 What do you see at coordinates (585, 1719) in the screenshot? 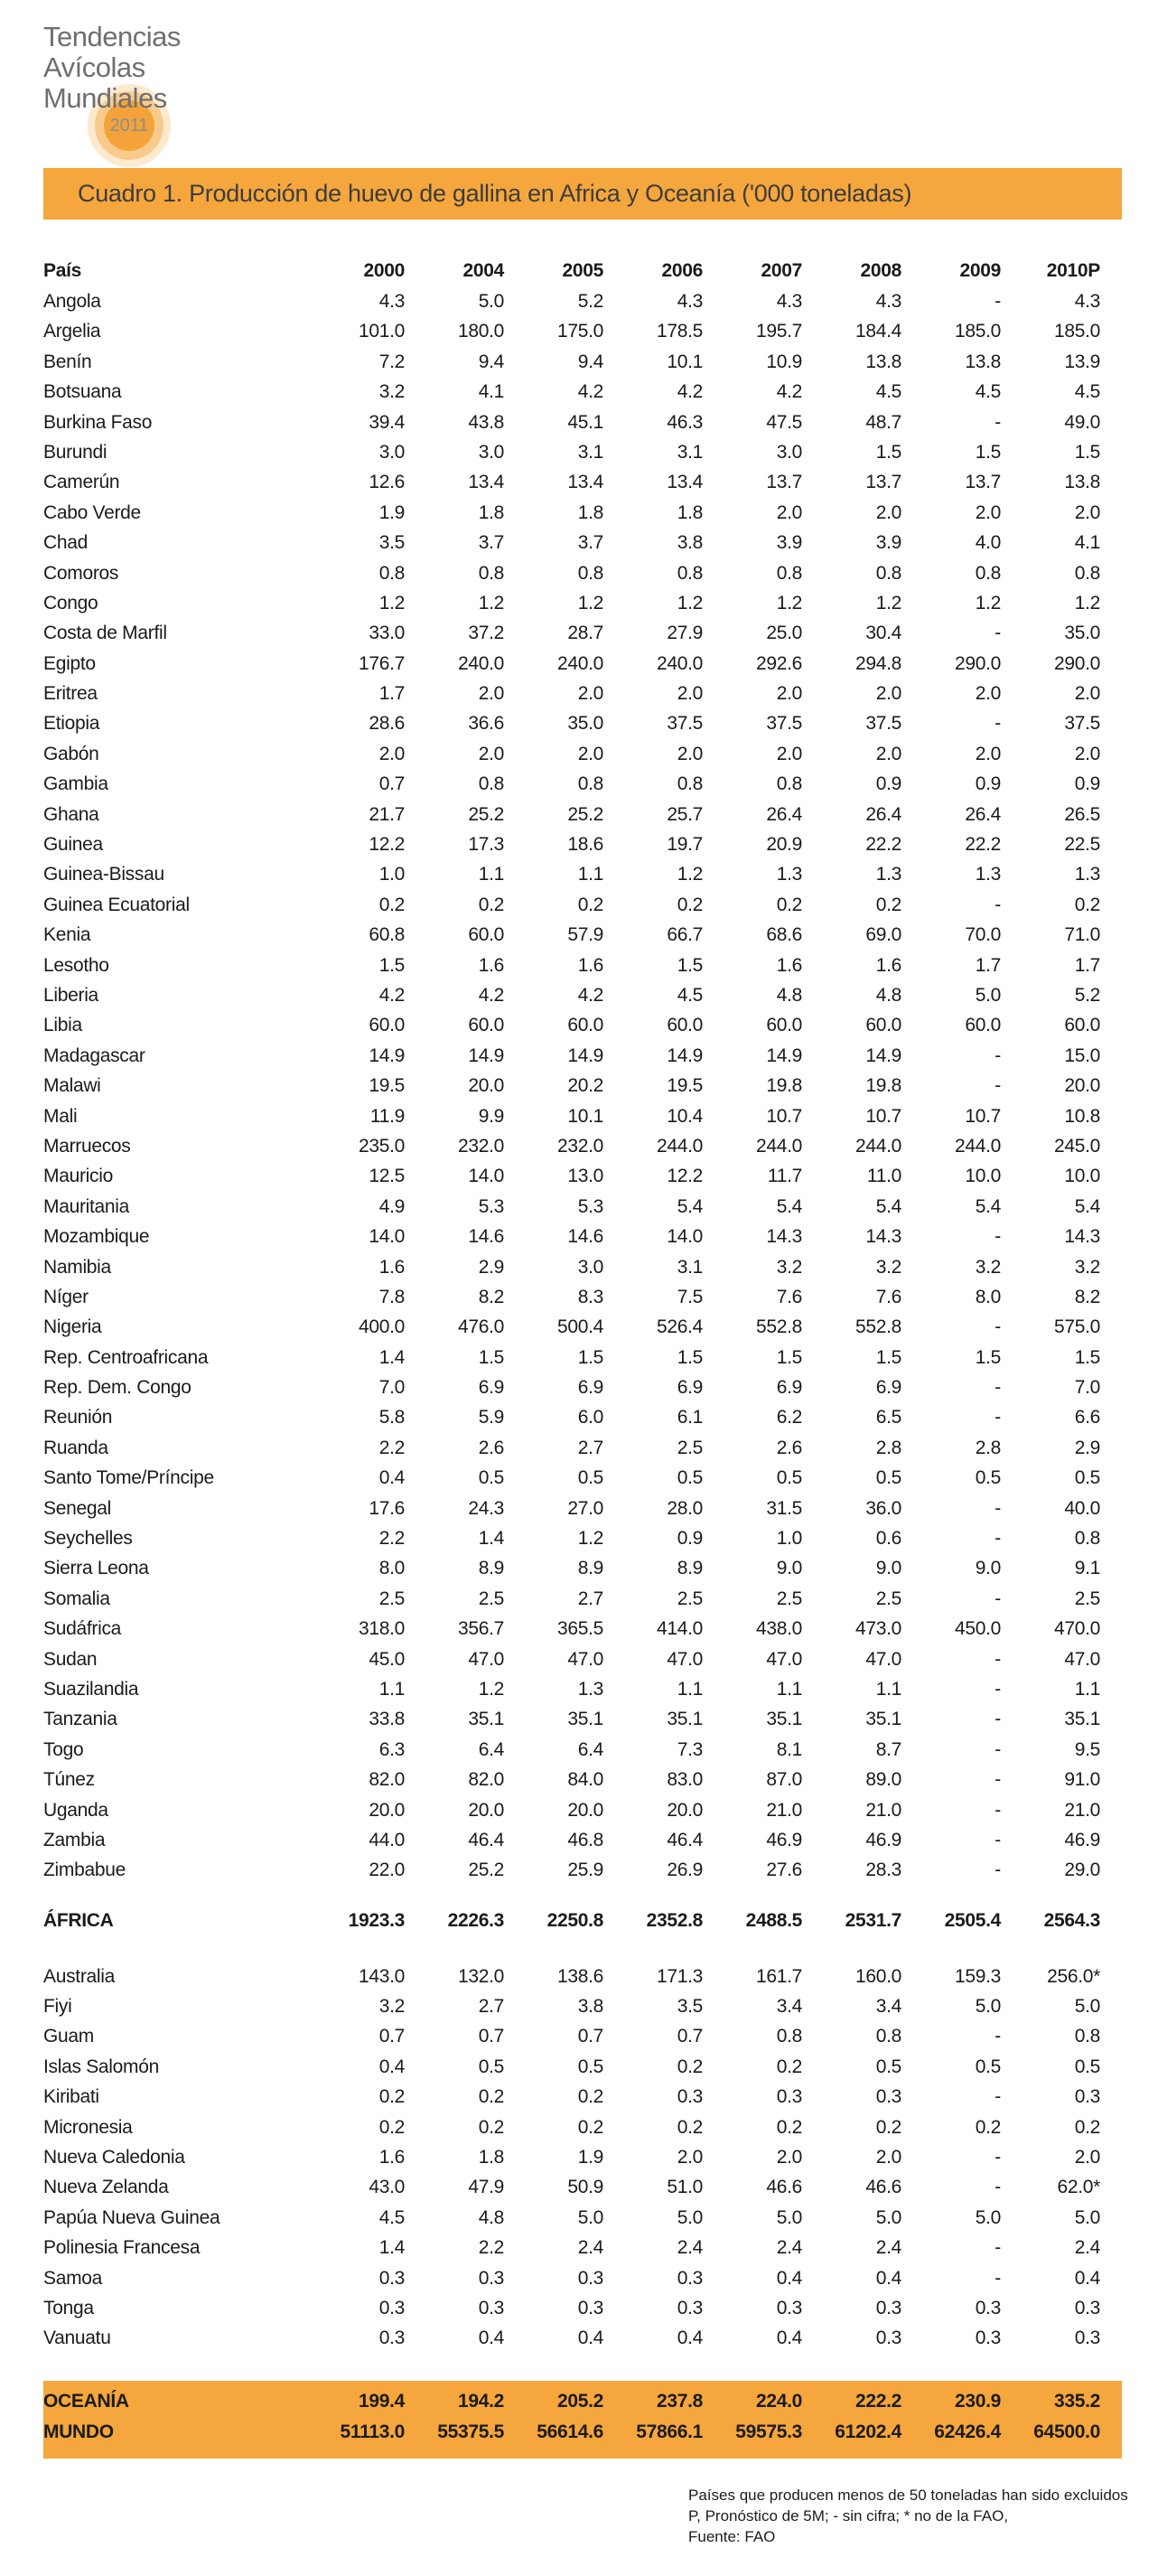
I see `value-cell: 35.1` at bounding box center [585, 1719].